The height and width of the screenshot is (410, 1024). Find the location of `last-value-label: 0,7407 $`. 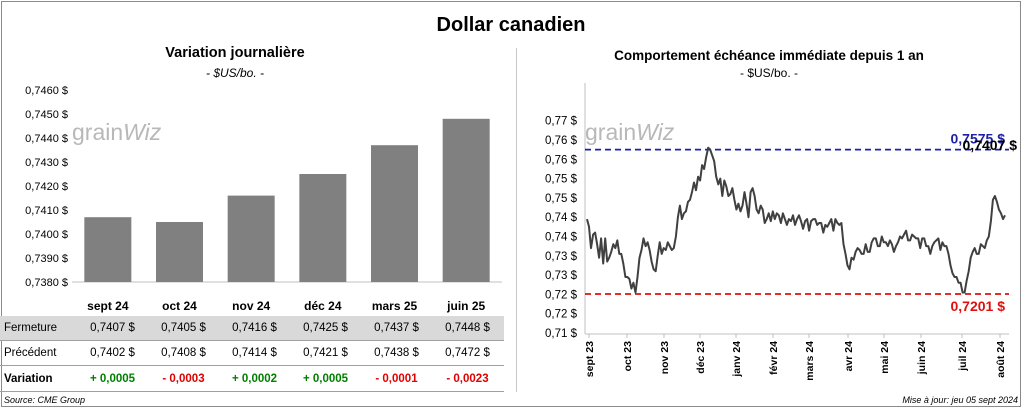

last-value-label: 0,7407 $ is located at coordinates (990, 145).